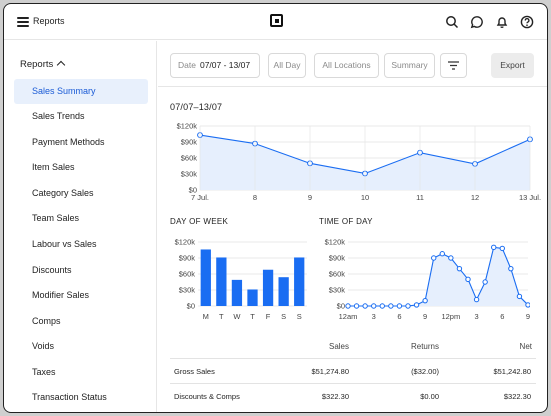 This screenshot has height=416, width=551. What do you see at coordinates (43, 346) in the screenshot?
I see `sidebar-item-voids: Voids` at bounding box center [43, 346].